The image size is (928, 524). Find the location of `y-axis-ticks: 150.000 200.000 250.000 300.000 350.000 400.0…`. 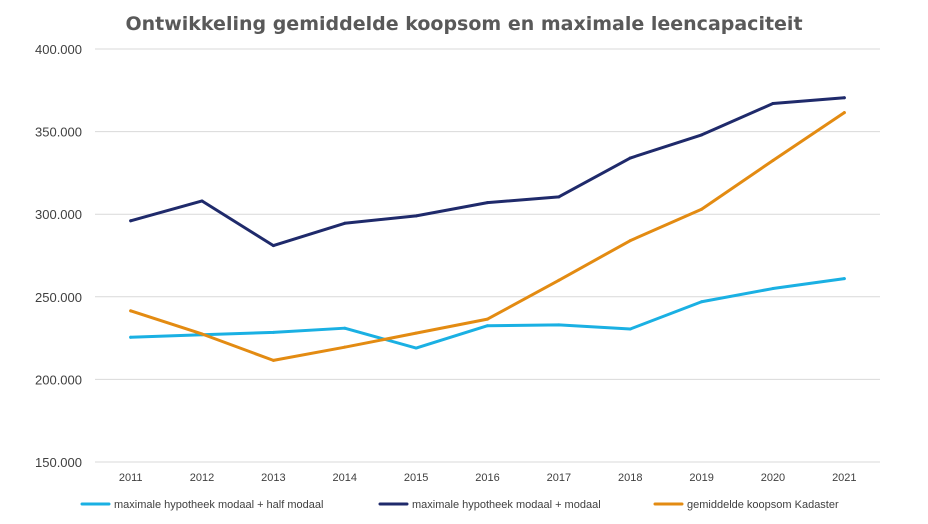

y-axis-ticks: 150.000 200.000 250.000 300.000 350.000 400.0… is located at coordinates (58, 256).